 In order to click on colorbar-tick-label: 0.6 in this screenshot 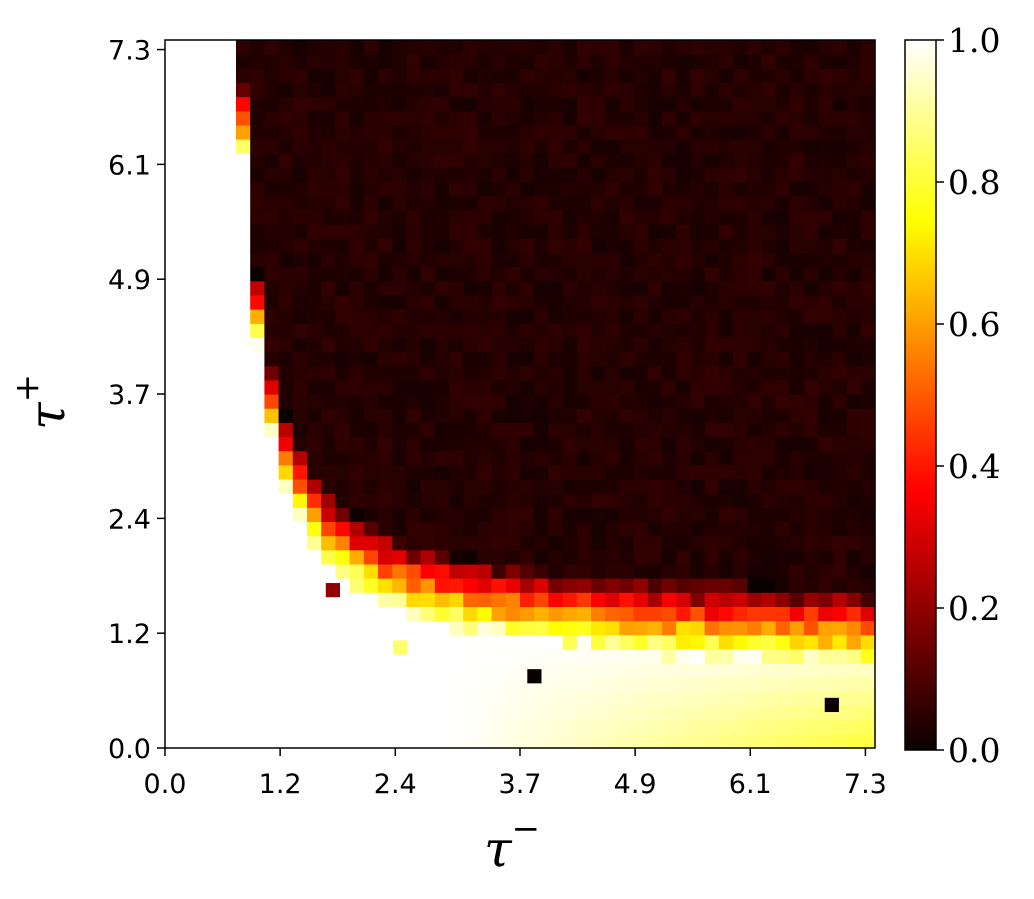, I will do `click(974, 324)`.